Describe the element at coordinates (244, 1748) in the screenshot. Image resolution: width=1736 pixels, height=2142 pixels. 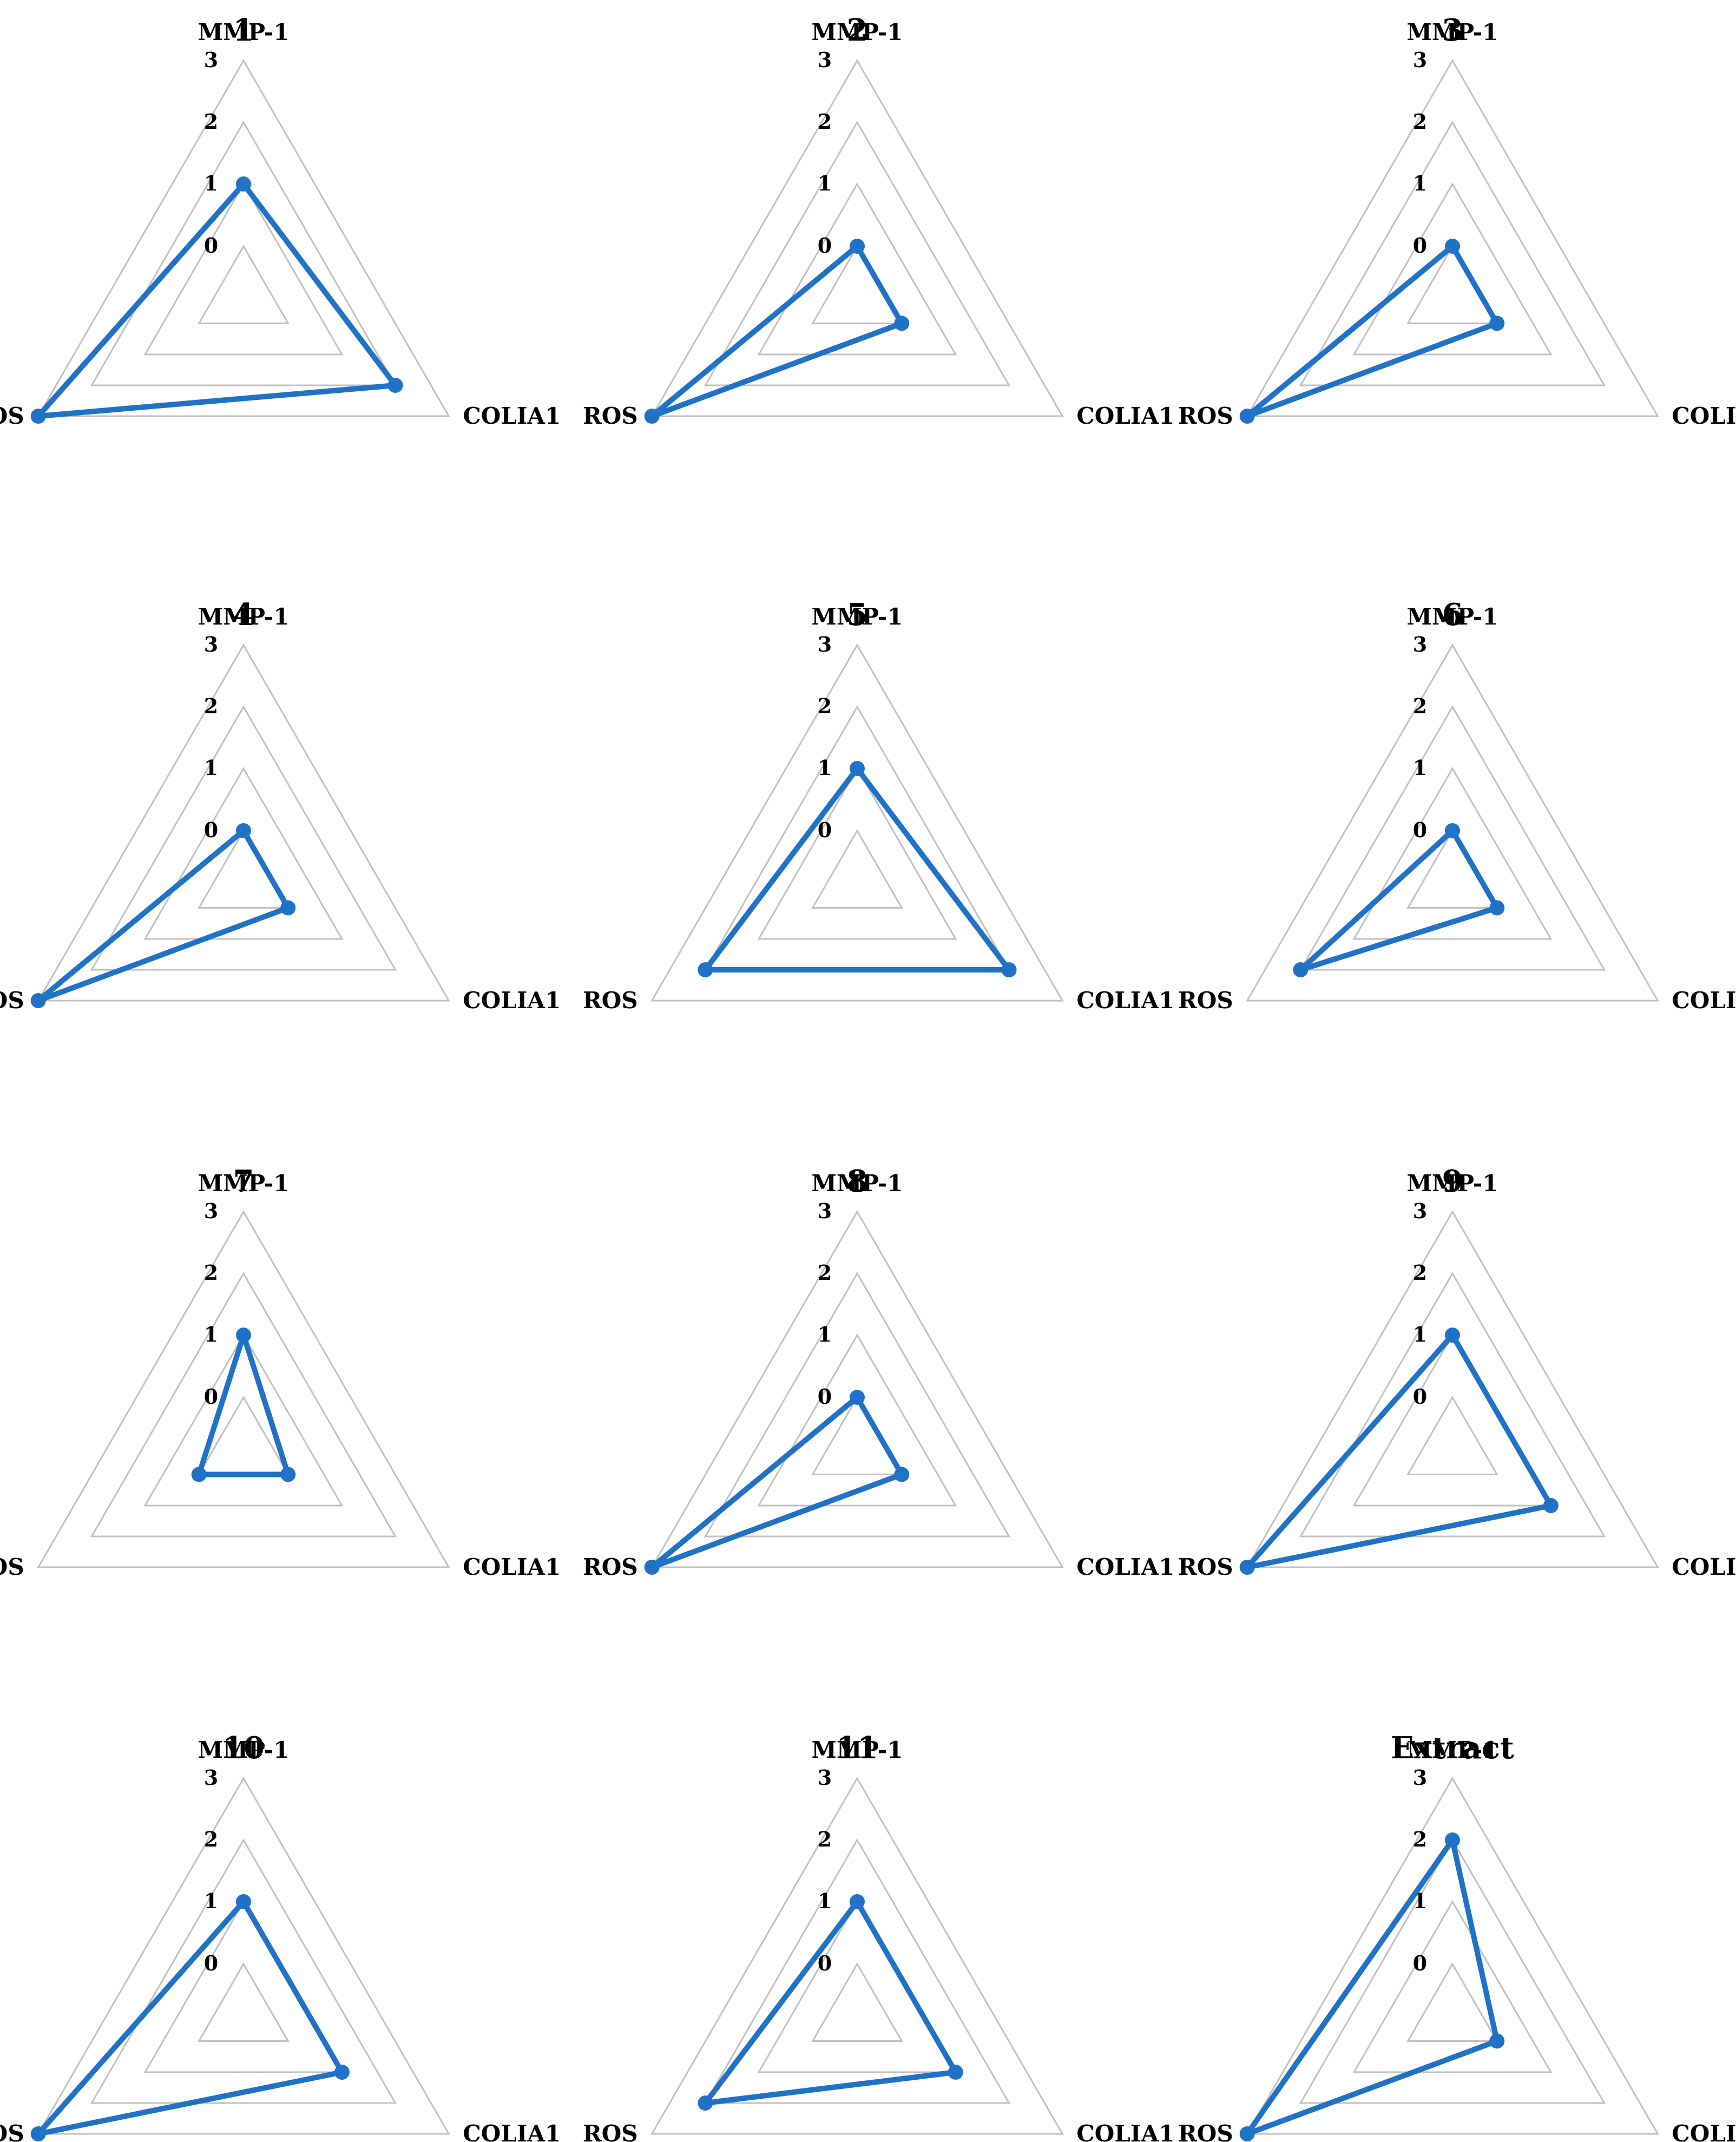
I see `panel-title: 10` at that location.